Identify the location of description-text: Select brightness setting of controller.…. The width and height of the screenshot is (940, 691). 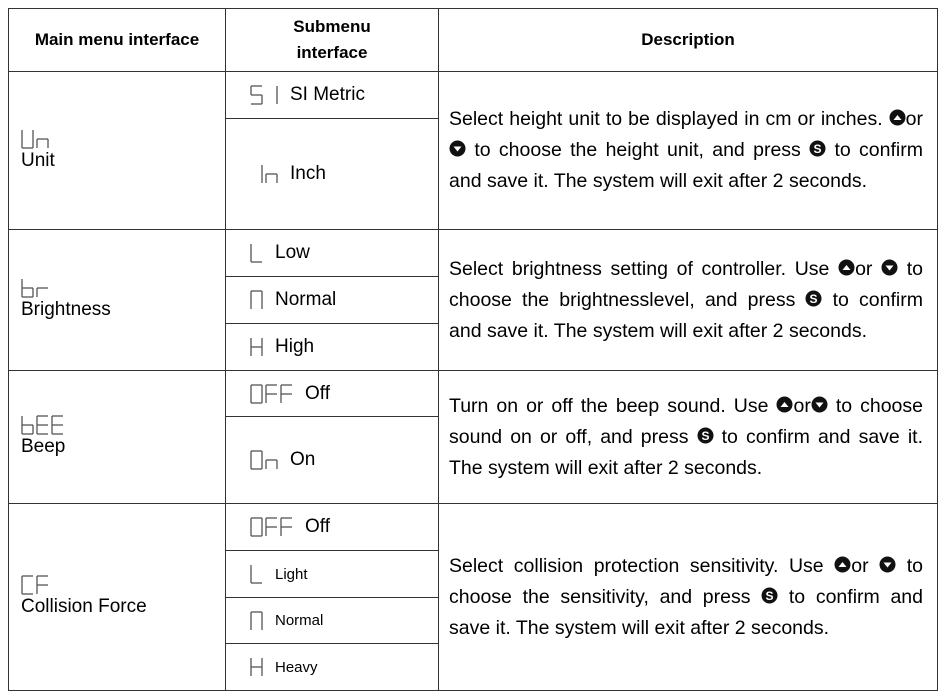
(644, 268).